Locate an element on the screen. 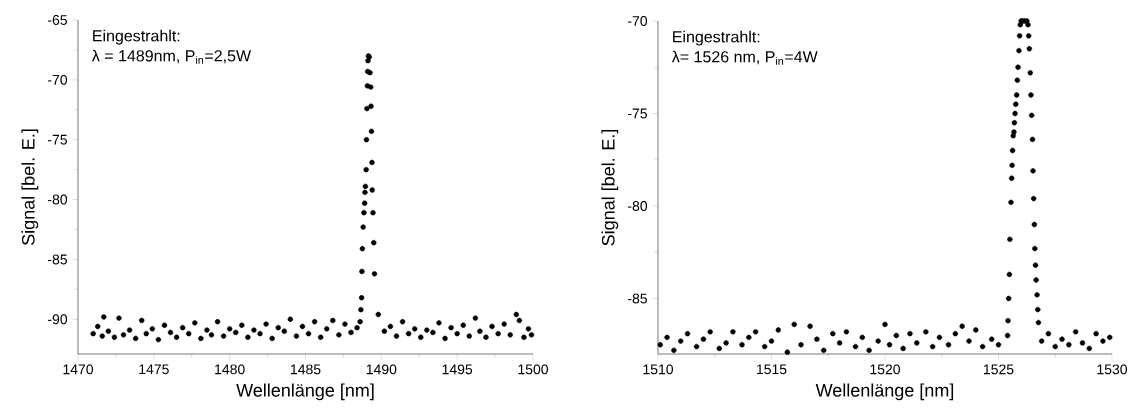 Image resolution: width=1133 pixels, height=410 pixels. x-tick-label: 1485 is located at coordinates (306, 369).